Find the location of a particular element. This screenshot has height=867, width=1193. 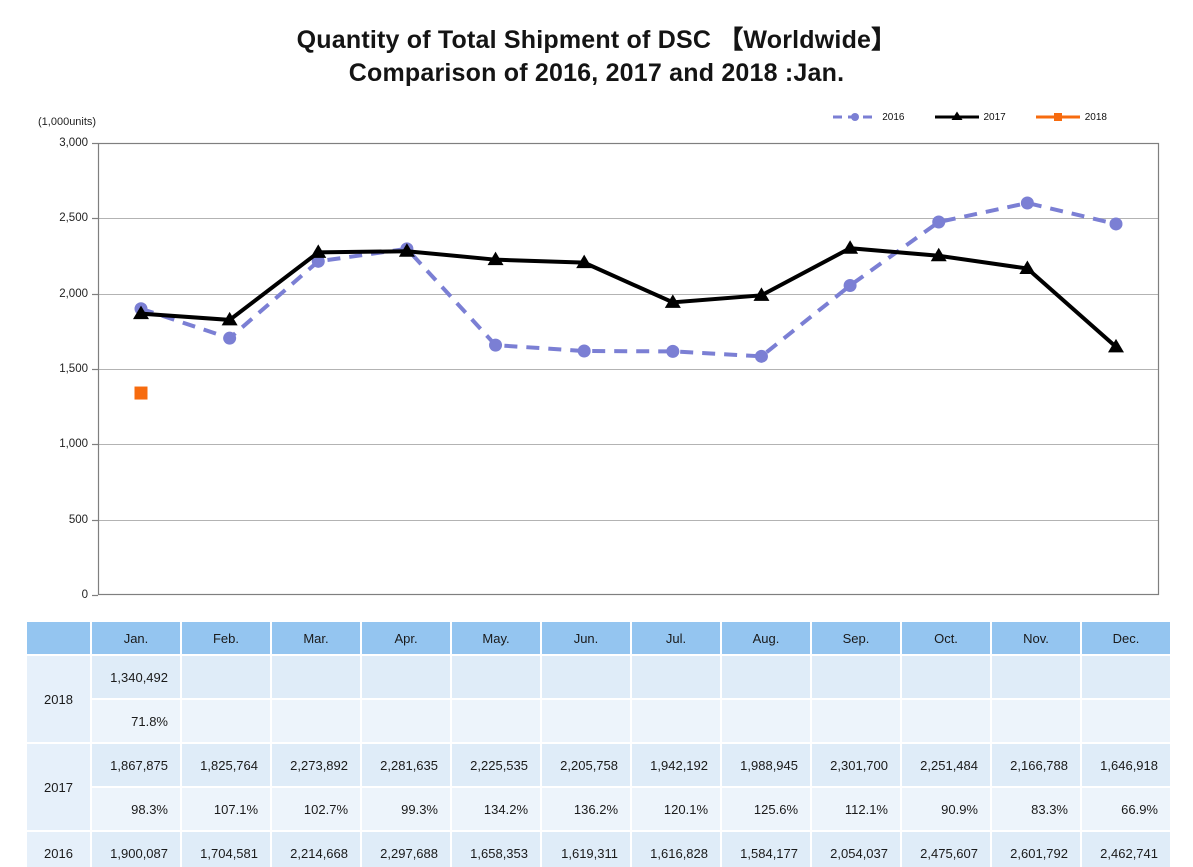

cell-2018-sep-pct is located at coordinates (856, 721).